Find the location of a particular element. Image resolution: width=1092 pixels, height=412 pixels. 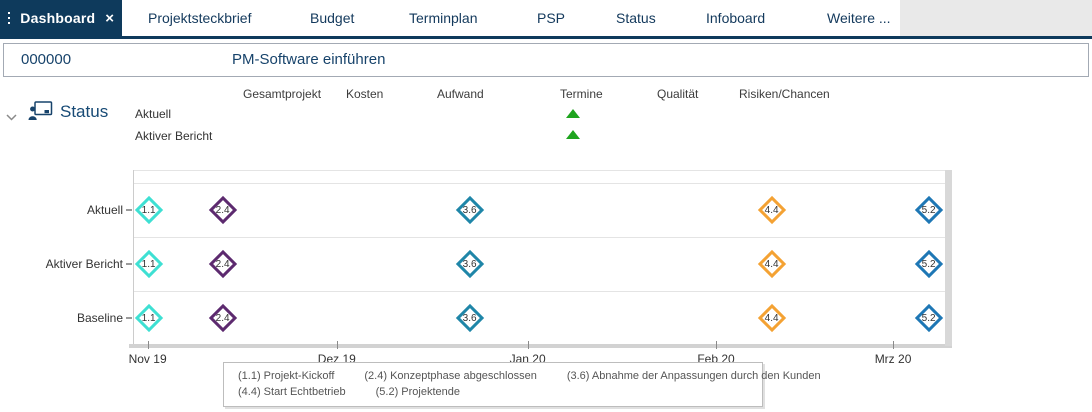

tab-psp: PSP is located at coordinates (551, 18).